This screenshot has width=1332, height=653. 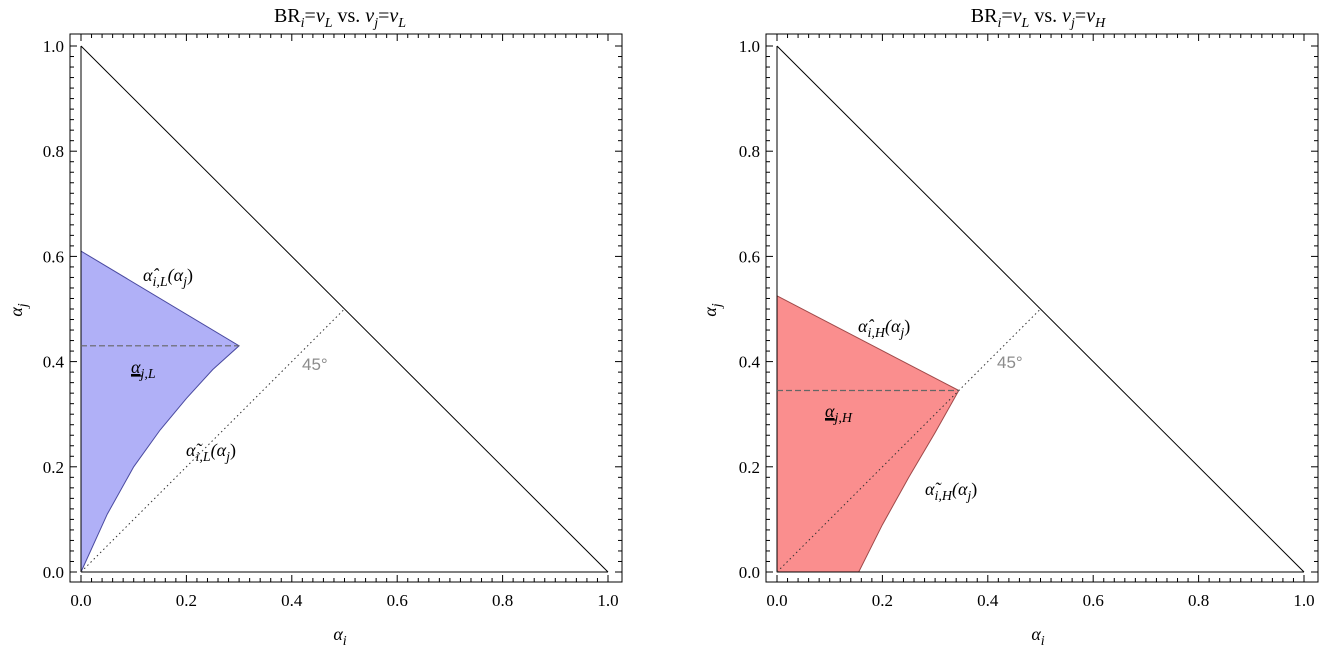 I want to click on left-tilde-label: α̃i,L(αj), so click(x=211, y=452).